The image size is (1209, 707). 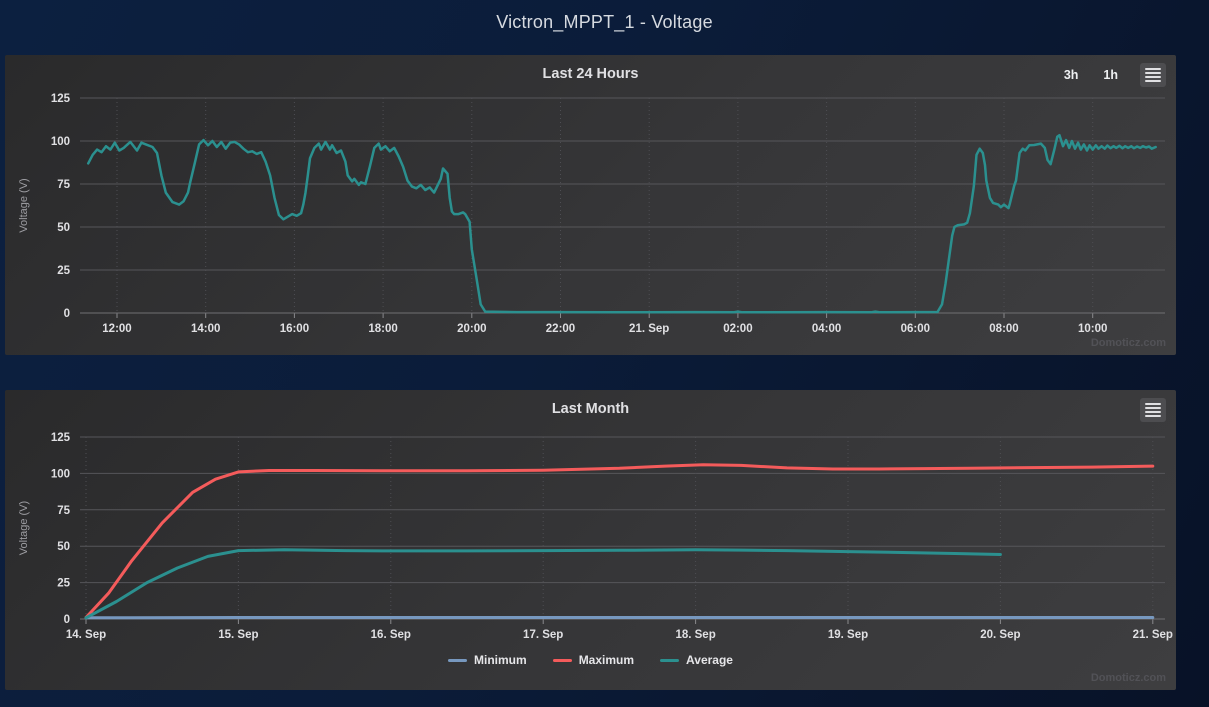 What do you see at coordinates (562, 660) in the screenshot?
I see `maximum-series-swatch` at bounding box center [562, 660].